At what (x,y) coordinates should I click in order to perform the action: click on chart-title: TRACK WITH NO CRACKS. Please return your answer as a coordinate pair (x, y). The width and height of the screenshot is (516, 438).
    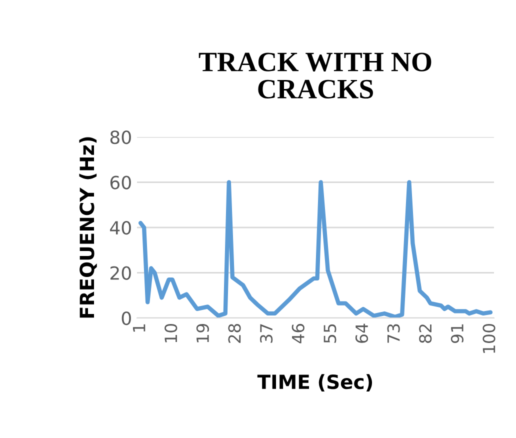
    Looking at the image, I should click on (315, 75).